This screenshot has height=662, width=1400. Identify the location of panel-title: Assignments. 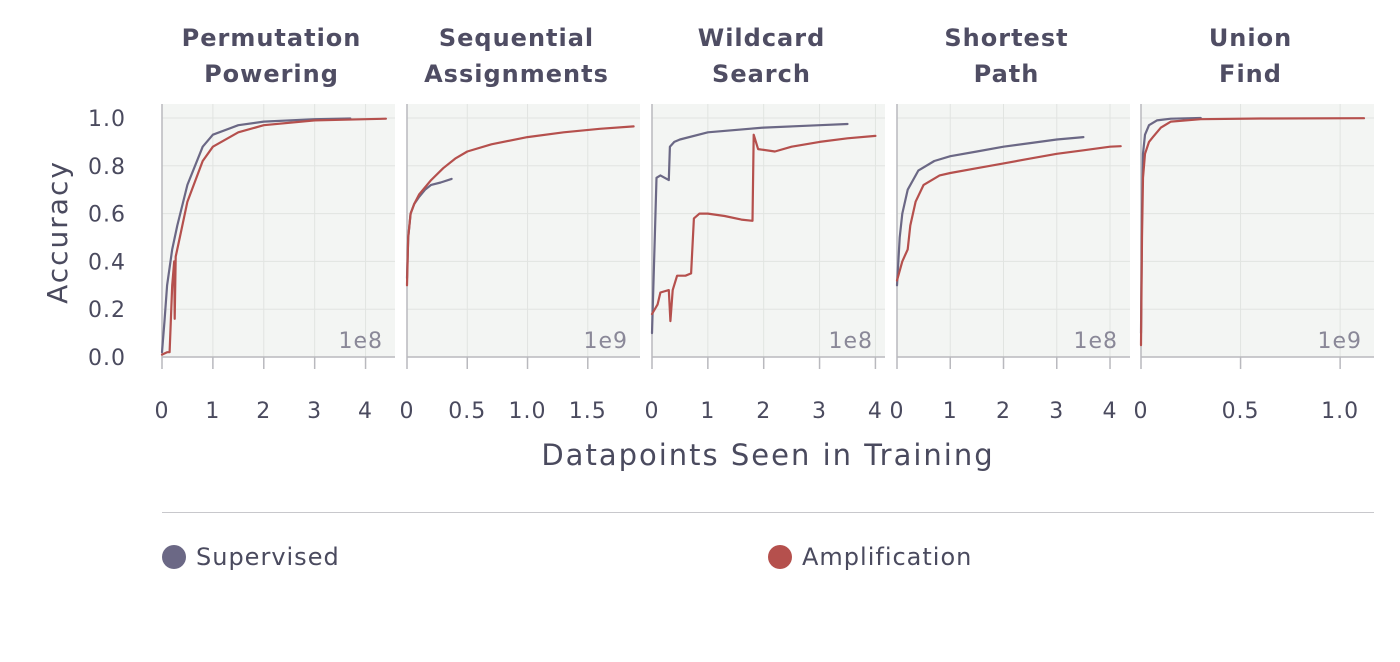
(516, 74).